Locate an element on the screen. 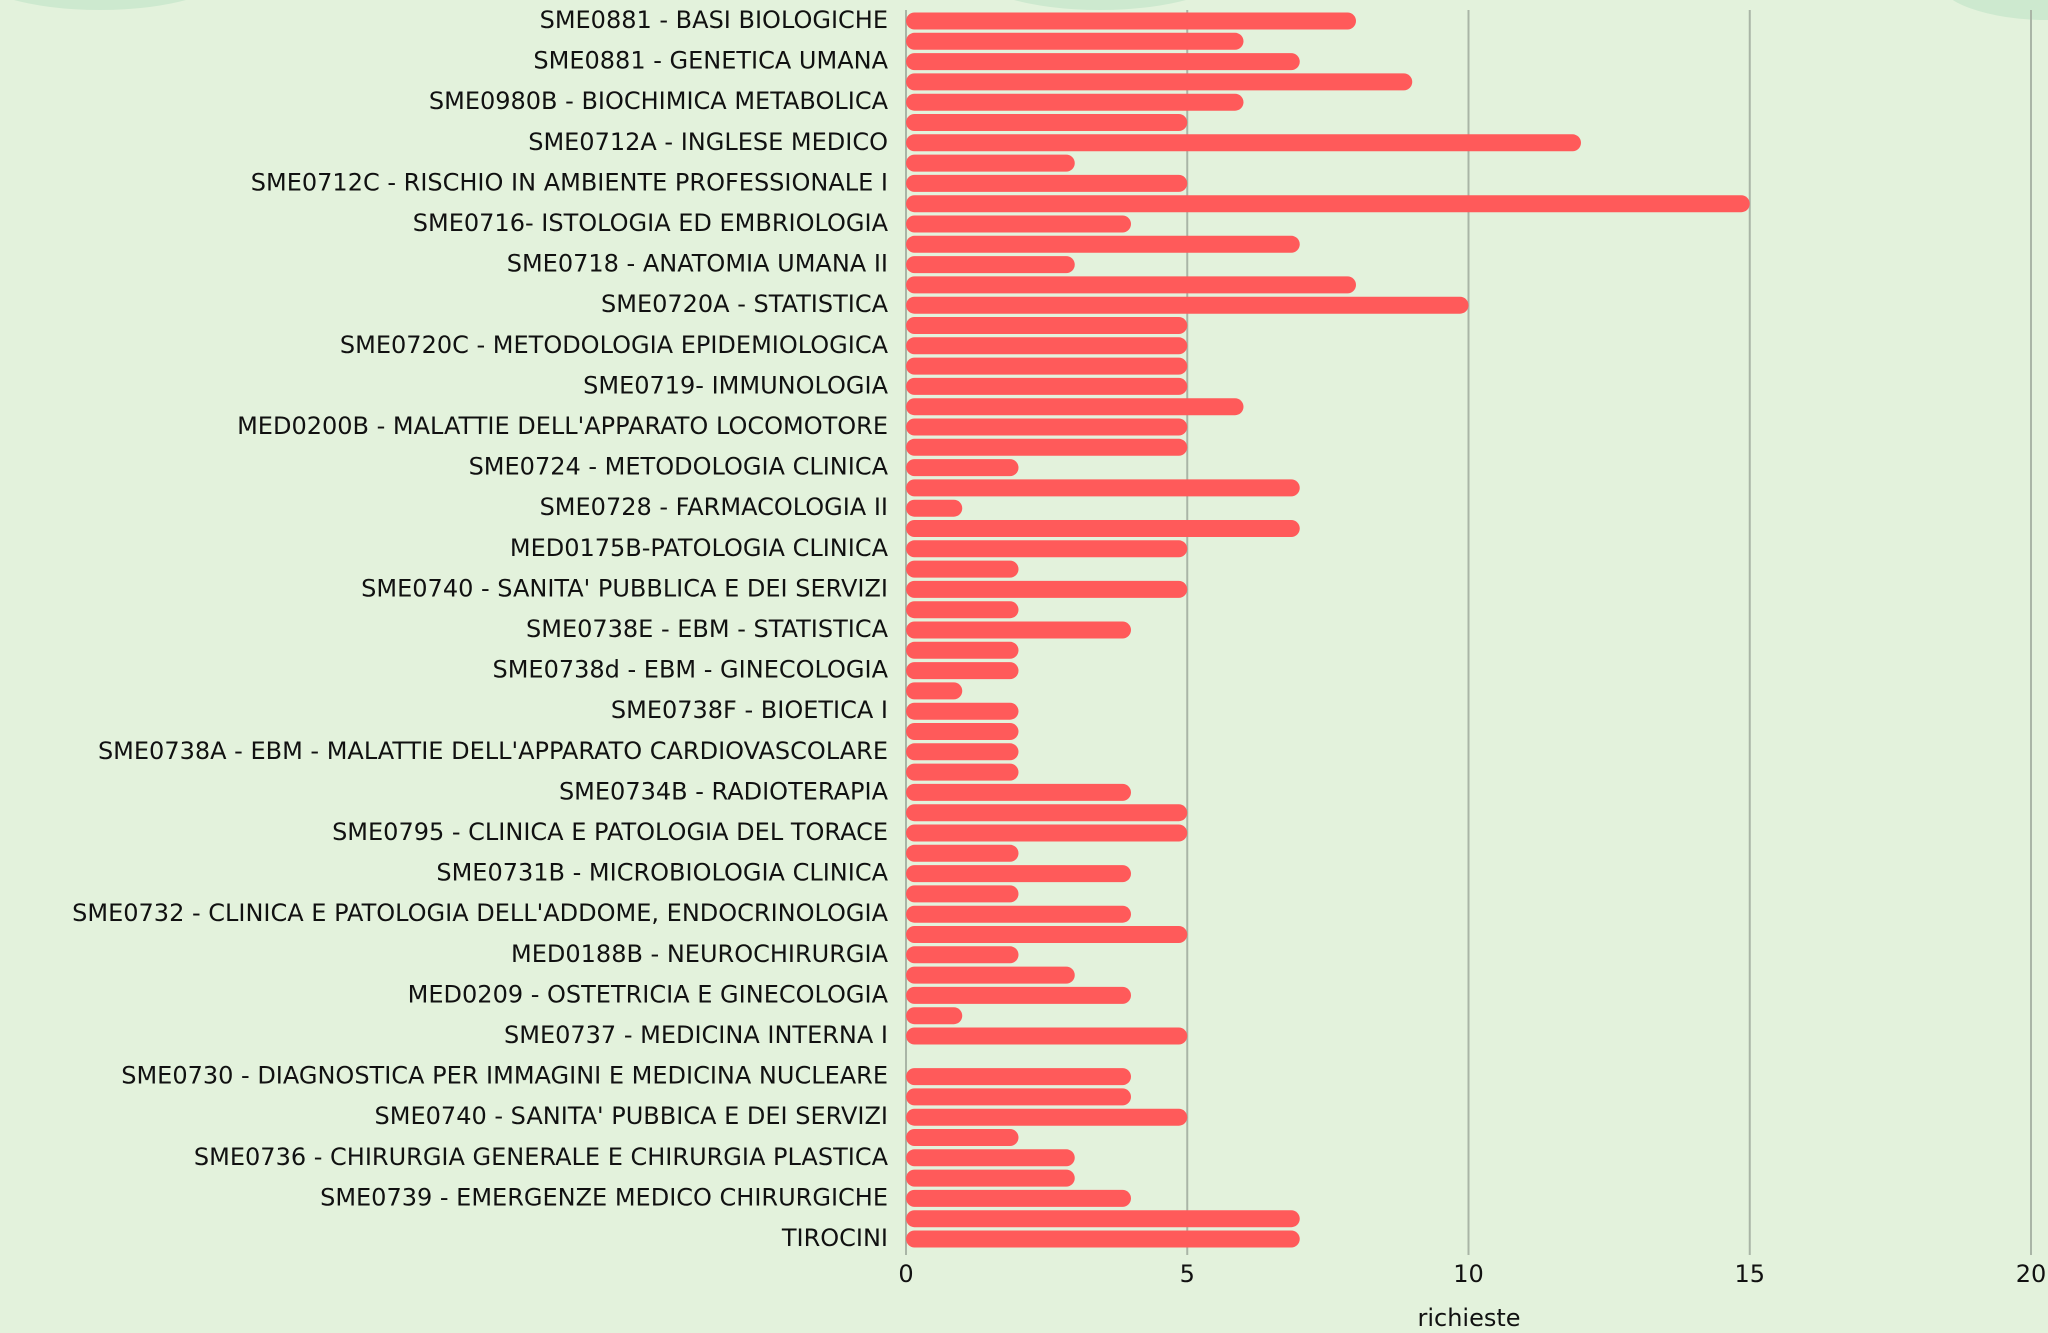  y-tick-label: SME0712A - INGLESE MEDICO is located at coordinates (708, 142).